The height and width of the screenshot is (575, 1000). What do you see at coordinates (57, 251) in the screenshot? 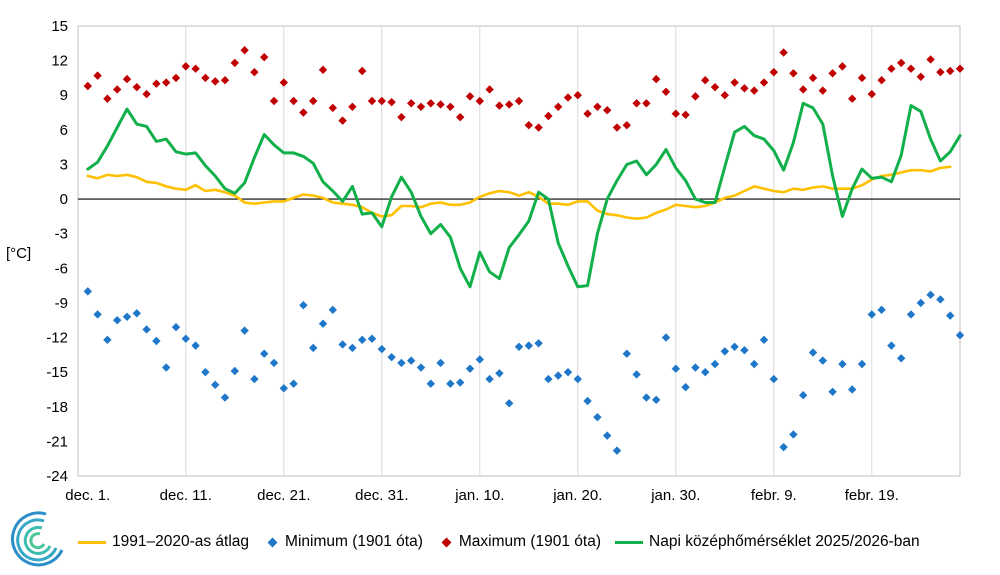
I see `y-axis-ticks: 15 12 9 6 3 0 -3 -6 -9 -12 -15 -18 -21 -24` at bounding box center [57, 251].